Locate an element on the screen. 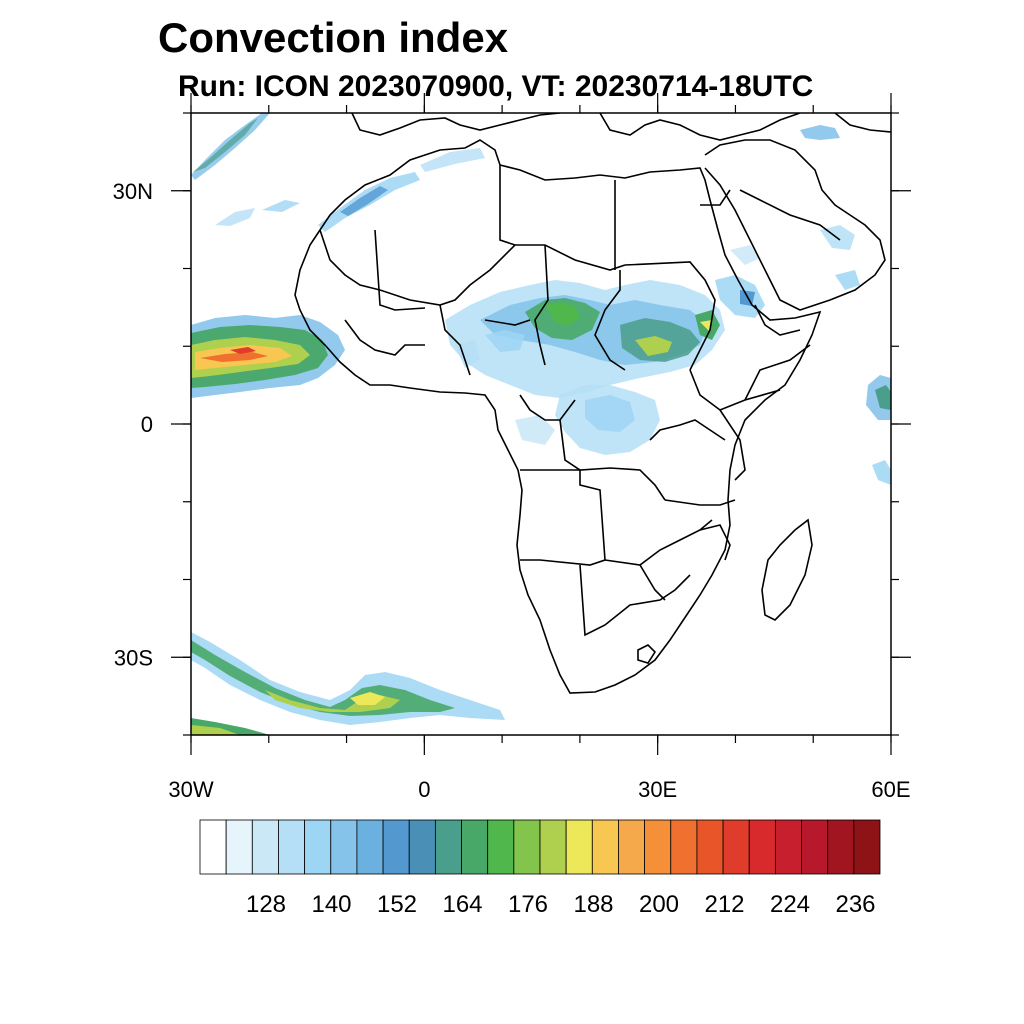 Image resolution: width=1024 pixels, height=1024 pixels. colorbar-label: 176 is located at coordinates (528, 904).